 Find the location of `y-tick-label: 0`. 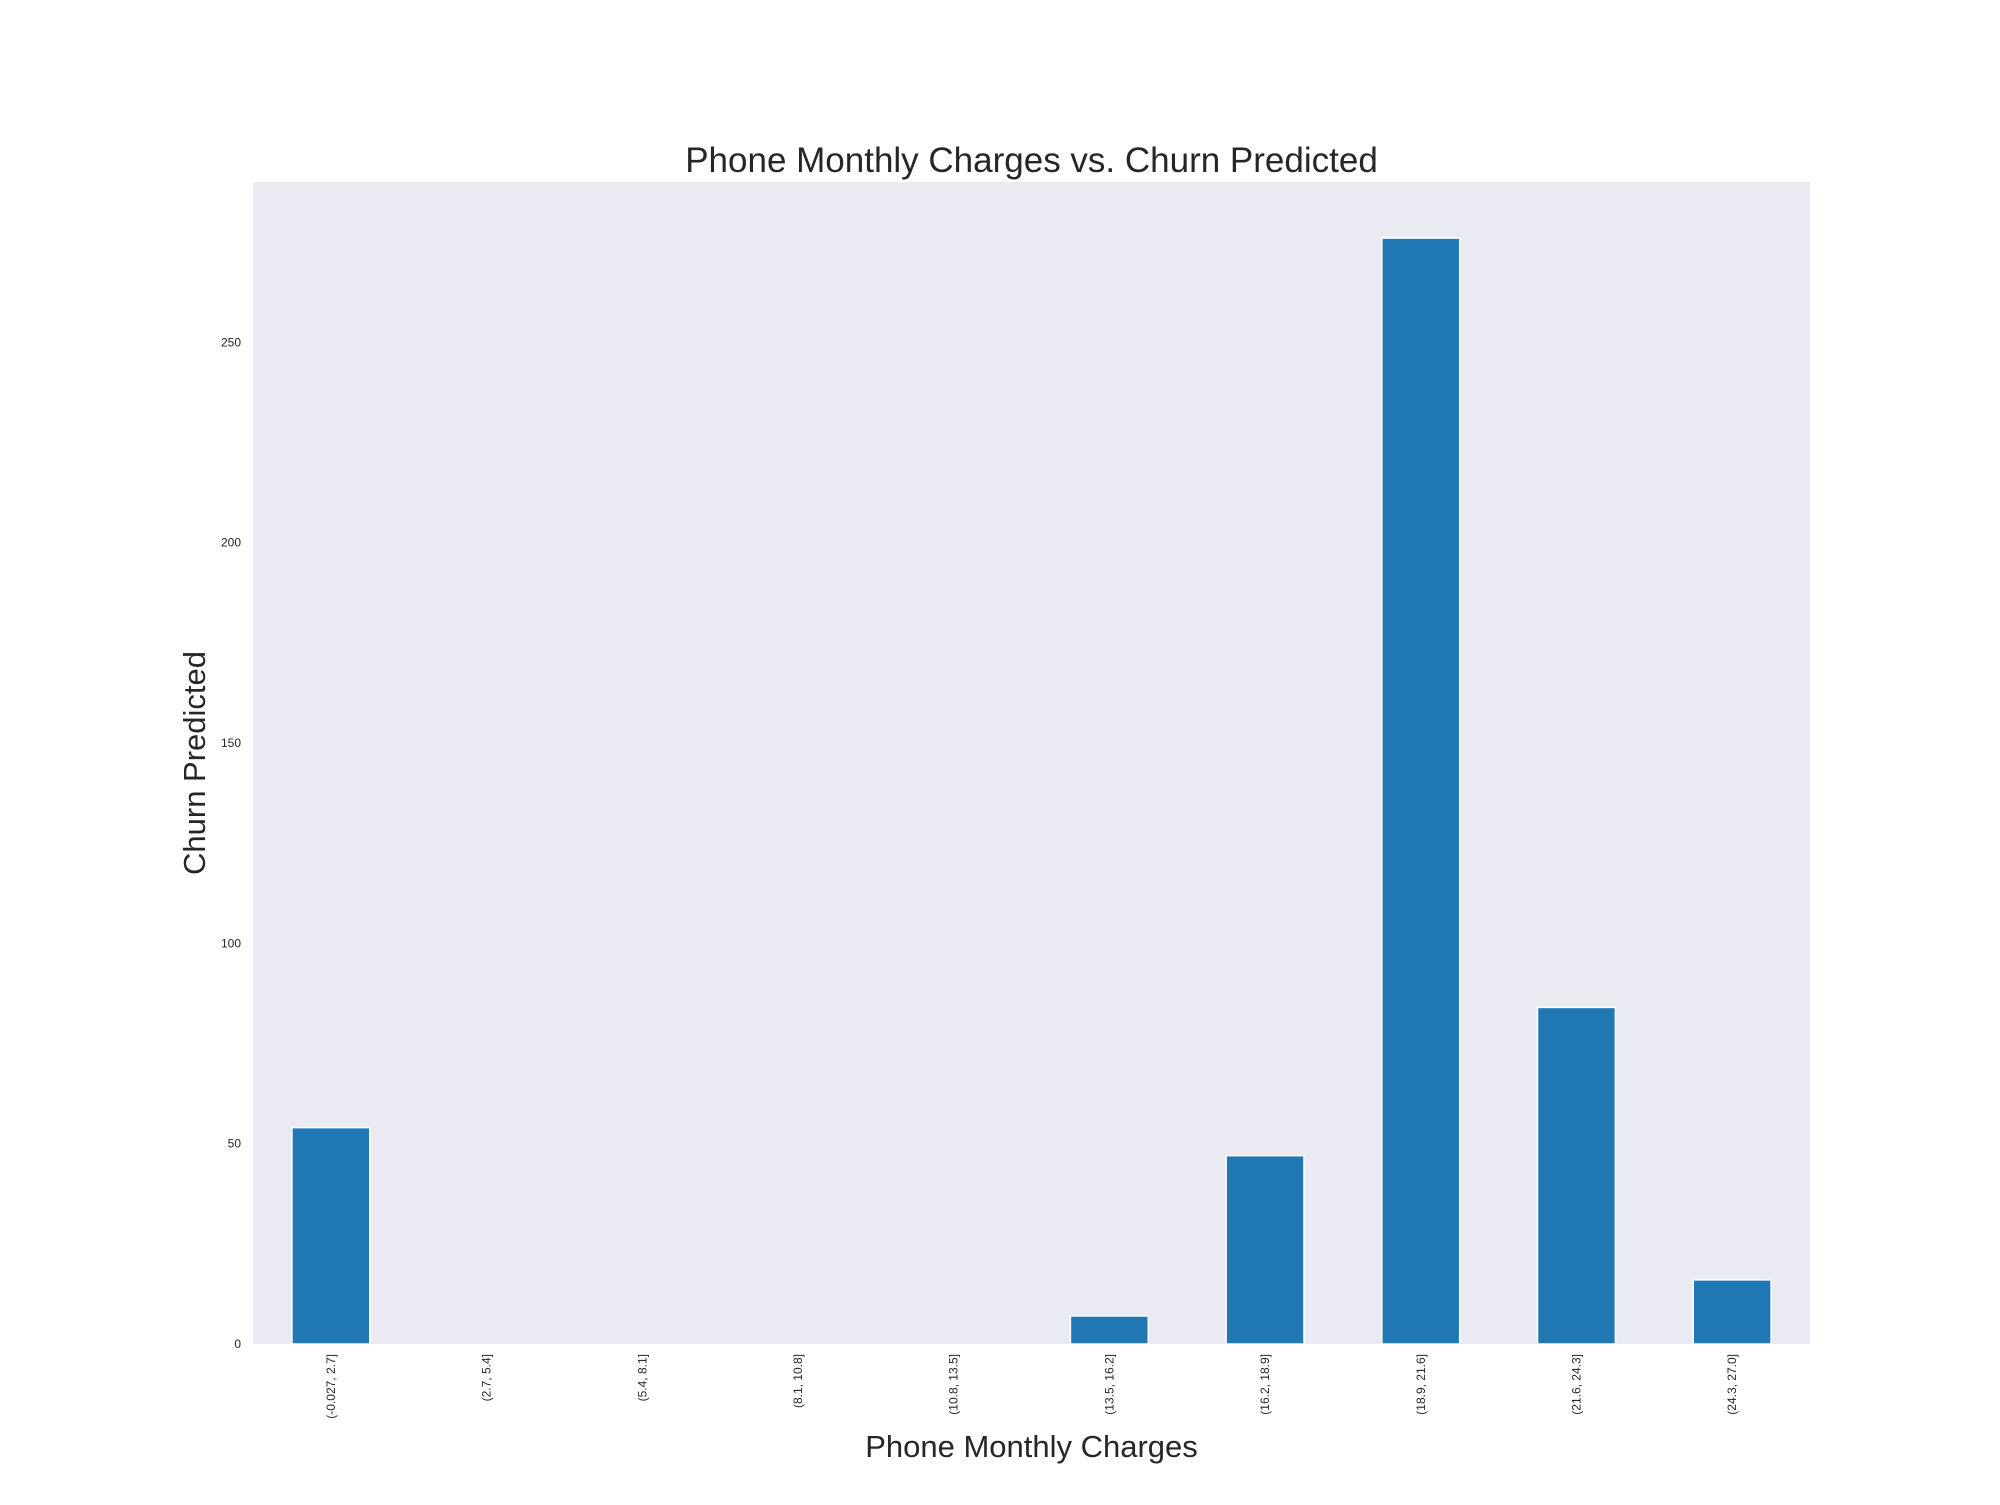

y-tick-label: 0 is located at coordinates (237, 1344).